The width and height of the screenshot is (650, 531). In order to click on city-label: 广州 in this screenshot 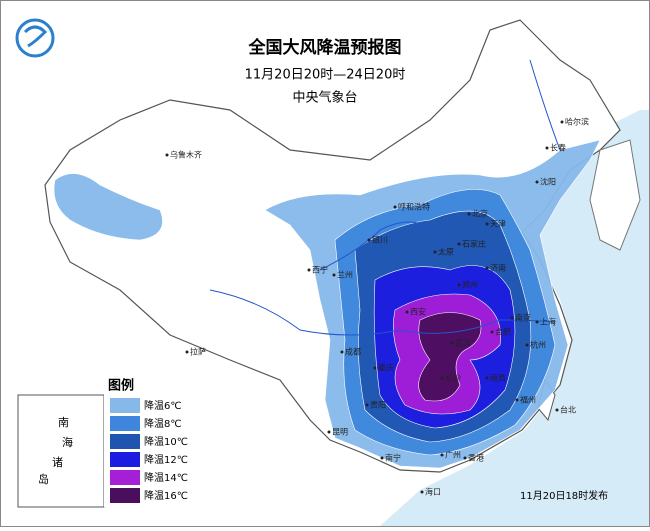, I will do `click(453, 455)`.